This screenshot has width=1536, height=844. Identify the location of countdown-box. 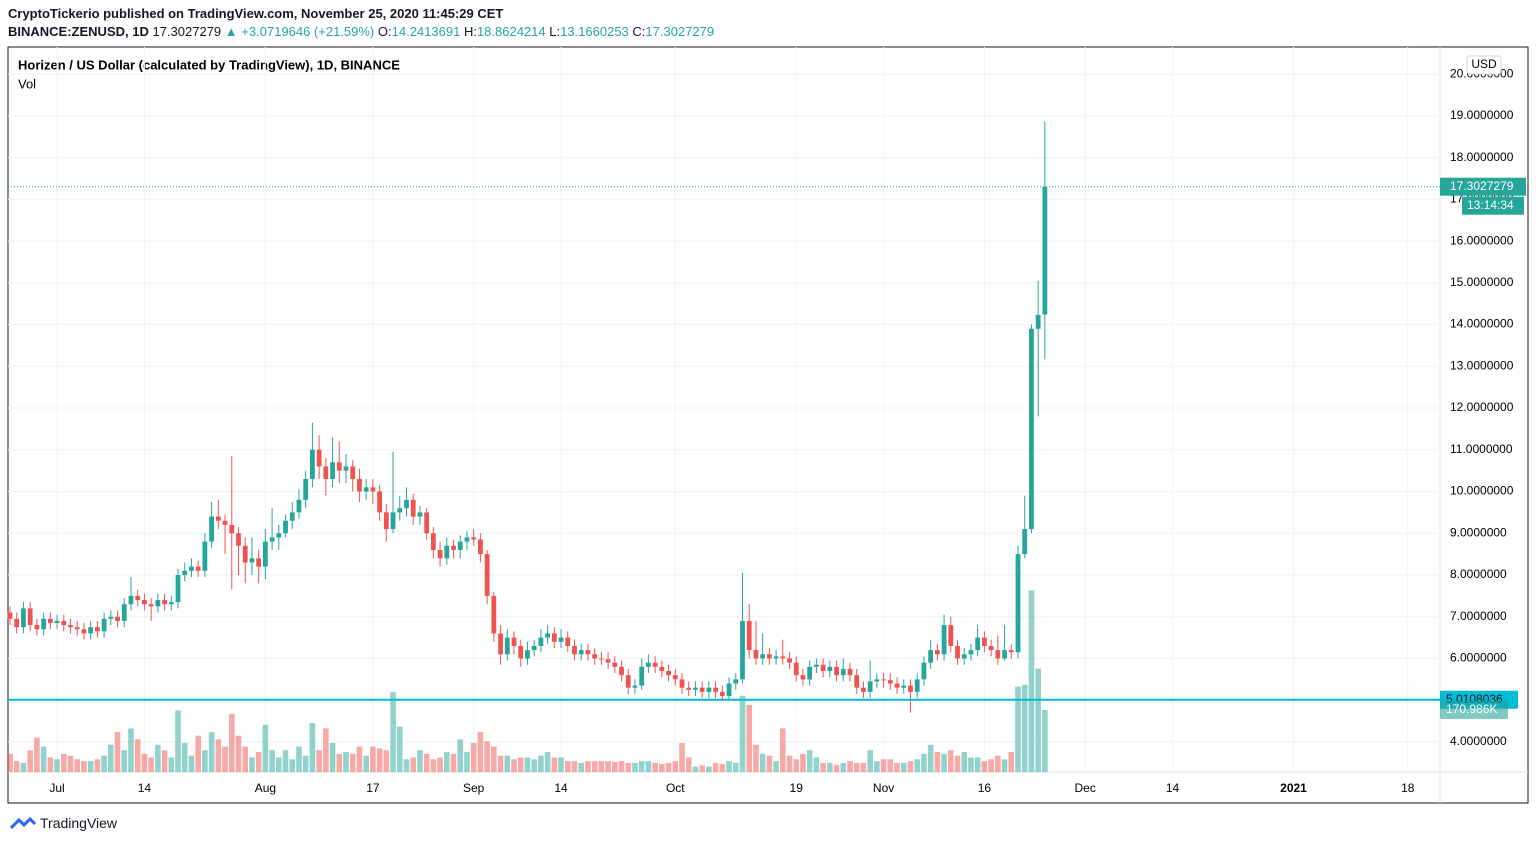
(1493, 205).